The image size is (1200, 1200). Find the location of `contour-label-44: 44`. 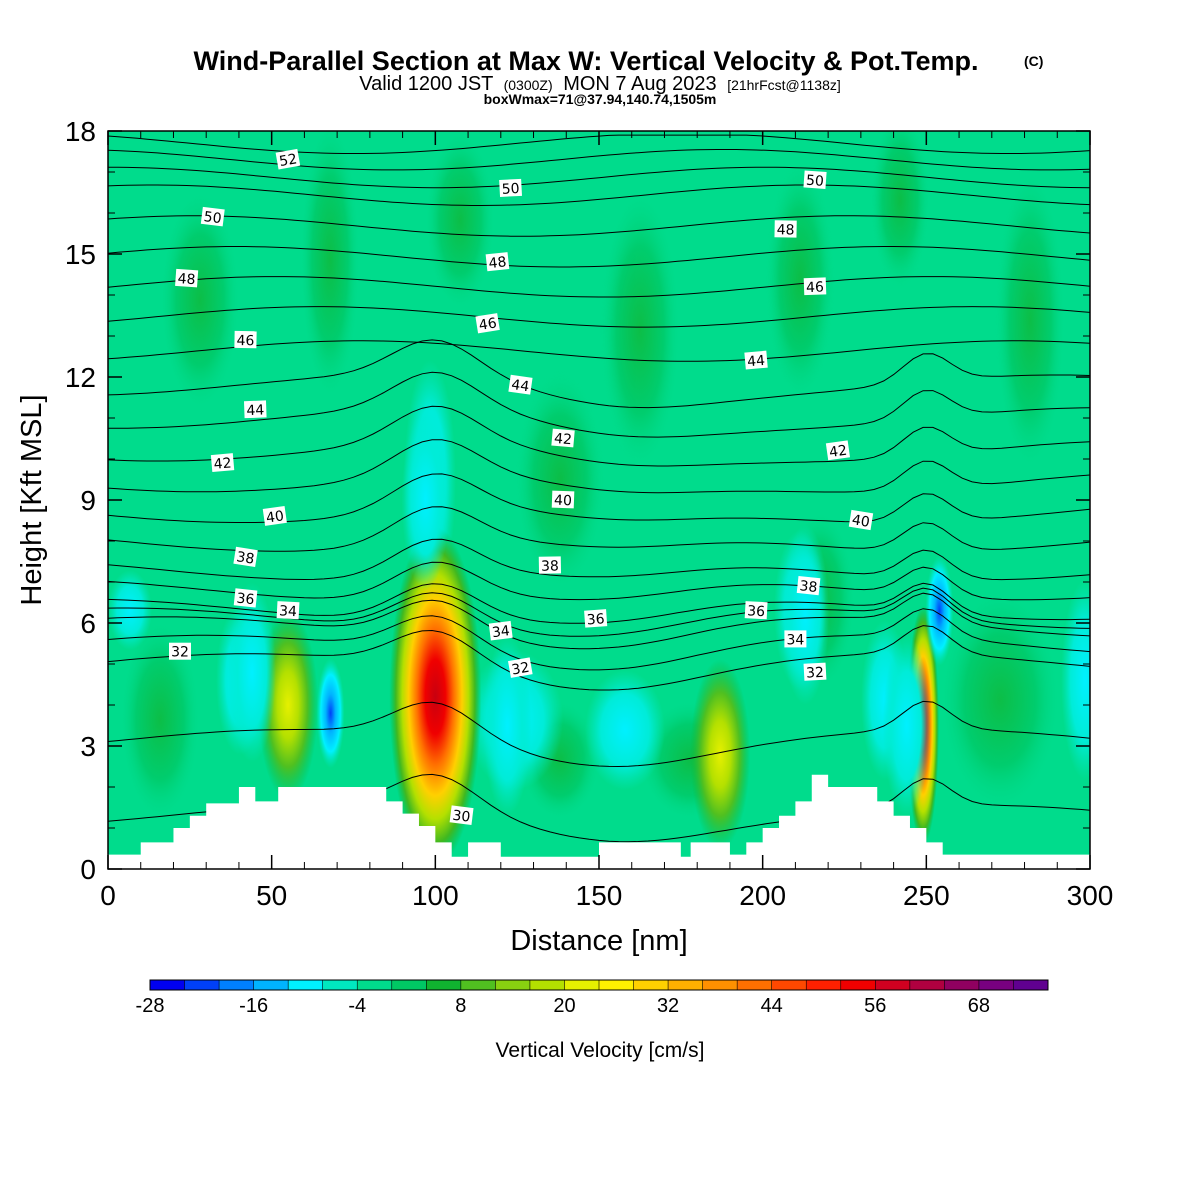

contour-label-44: 44 is located at coordinates (255, 409).